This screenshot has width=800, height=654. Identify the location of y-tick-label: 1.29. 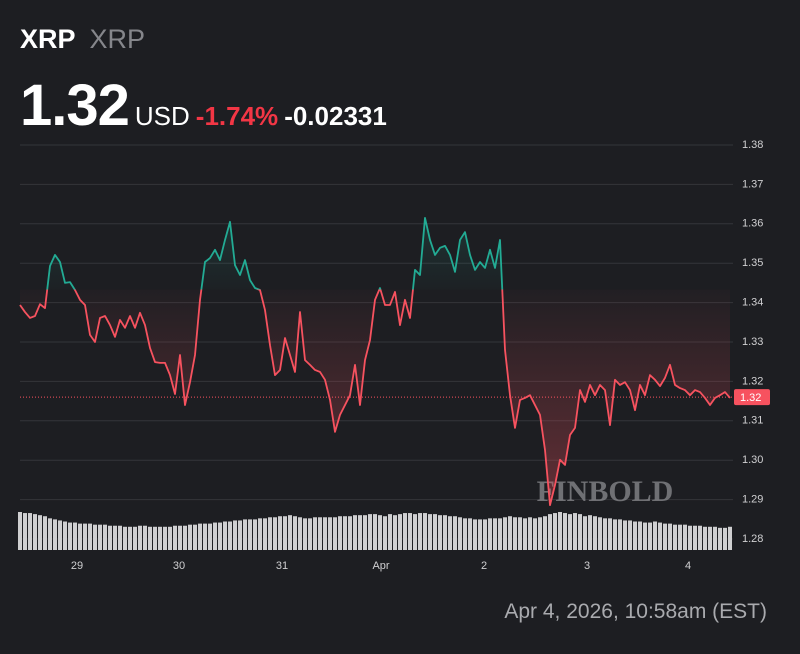
(752, 500).